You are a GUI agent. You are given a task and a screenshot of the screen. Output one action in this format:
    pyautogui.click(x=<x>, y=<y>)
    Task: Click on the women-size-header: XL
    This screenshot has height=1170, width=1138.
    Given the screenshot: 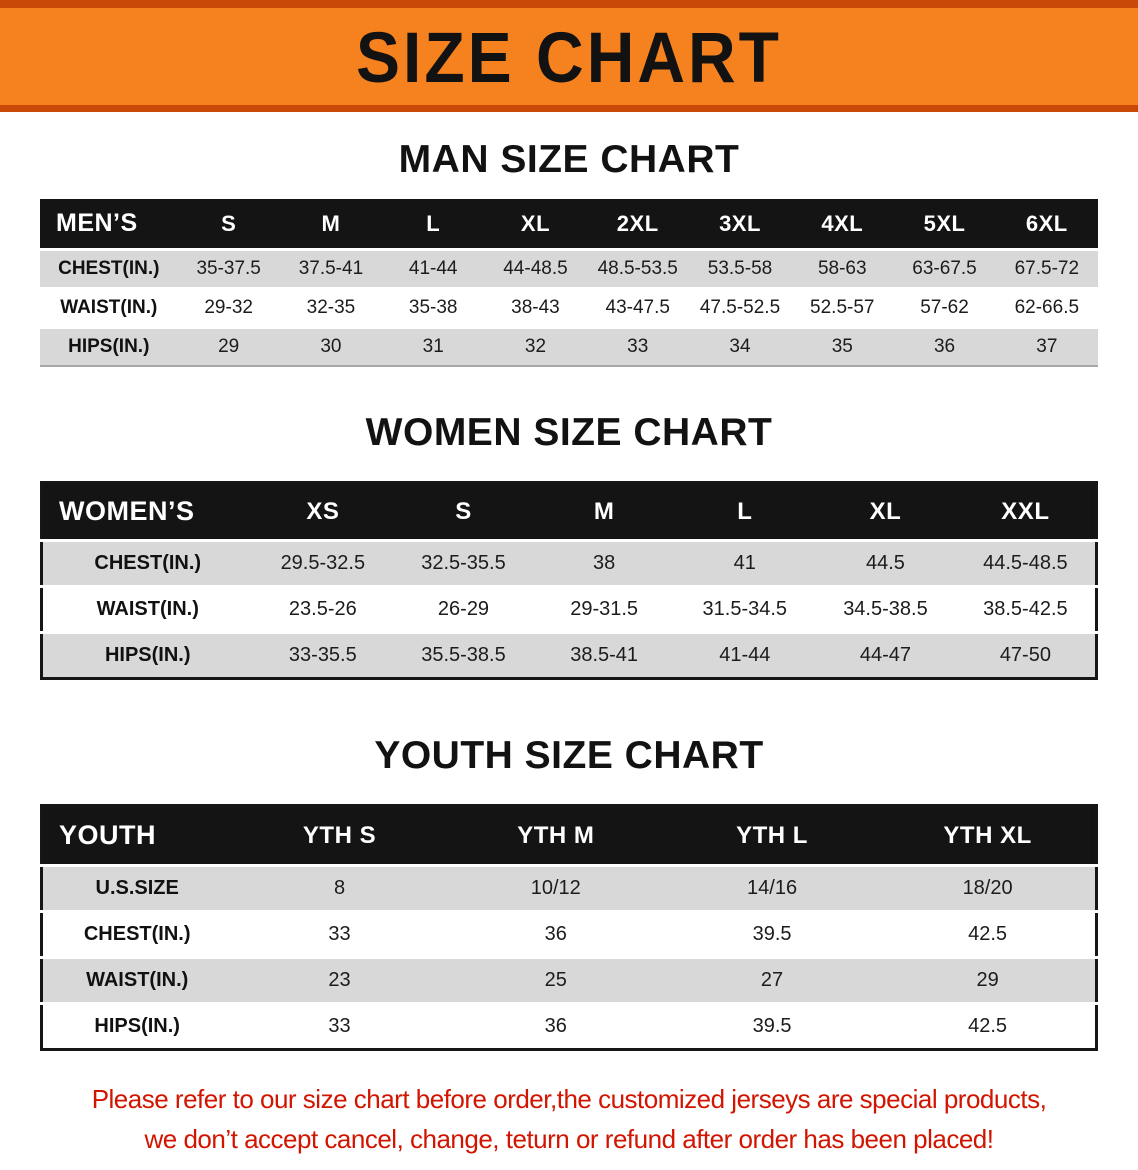 What is the action you would take?
    pyautogui.click(x=885, y=511)
    